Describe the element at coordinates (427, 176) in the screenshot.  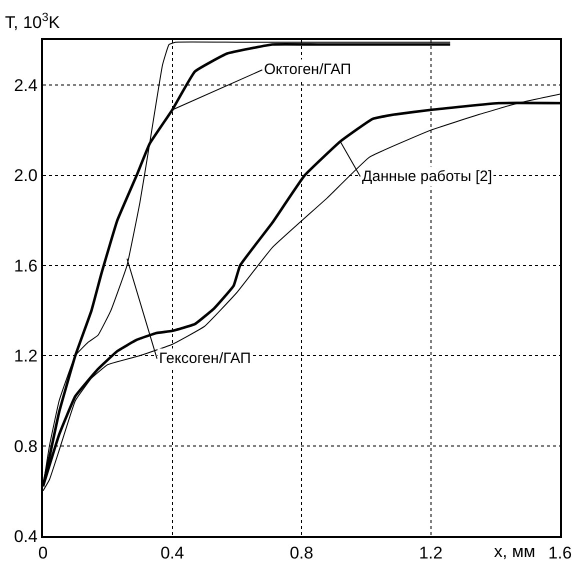
I see `annotation: Данные работы [2]` at that location.